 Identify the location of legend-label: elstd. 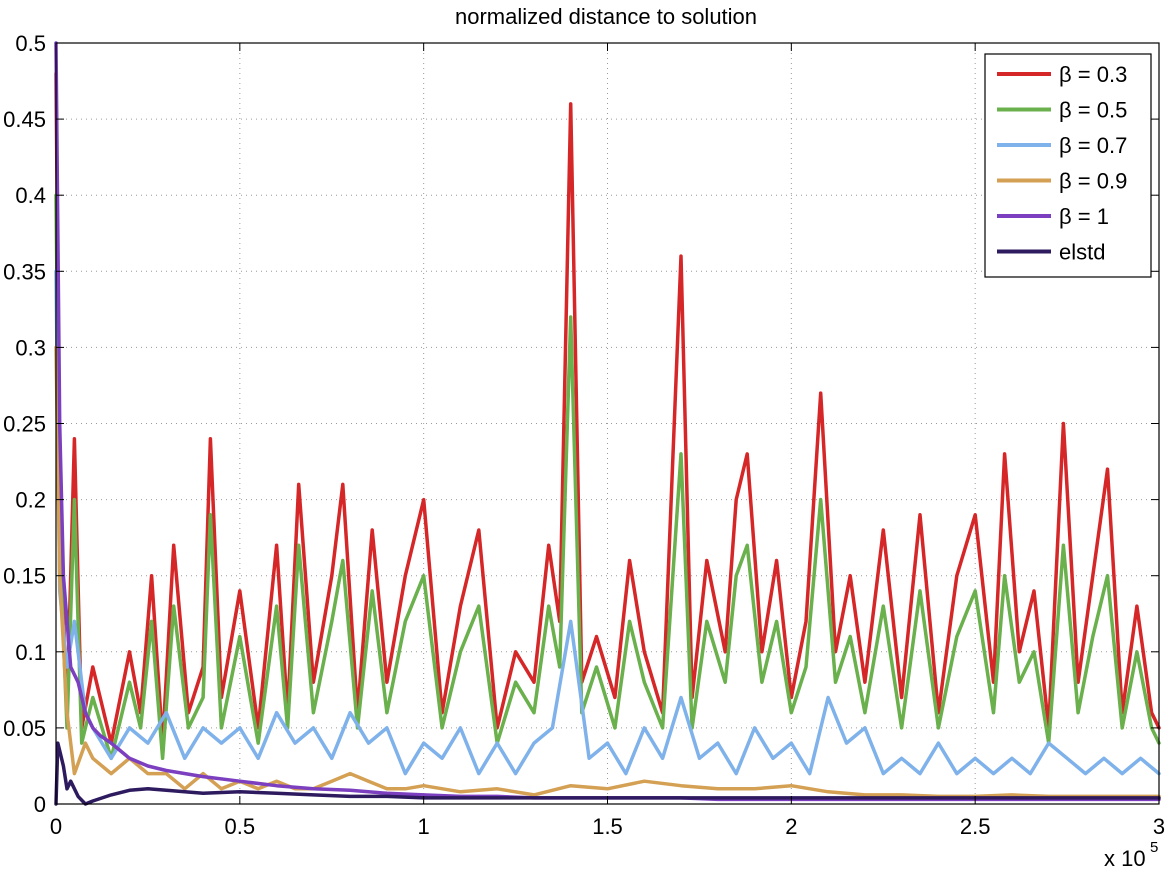
(1082, 252).